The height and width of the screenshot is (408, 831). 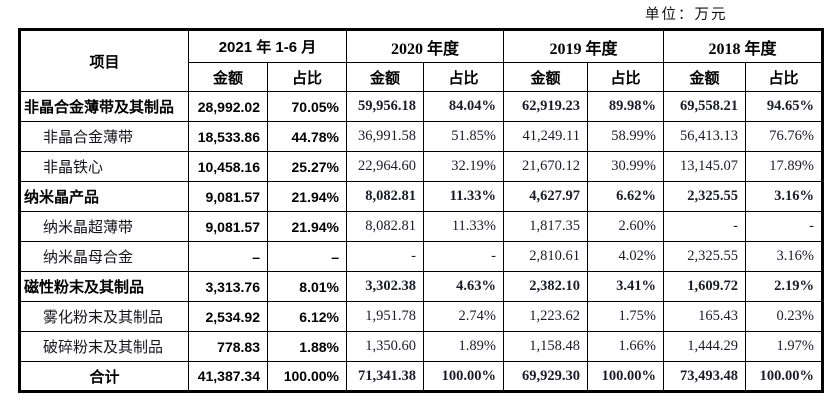 What do you see at coordinates (463, 136) in the screenshot?
I see `ratio-cell: 51.85%` at bounding box center [463, 136].